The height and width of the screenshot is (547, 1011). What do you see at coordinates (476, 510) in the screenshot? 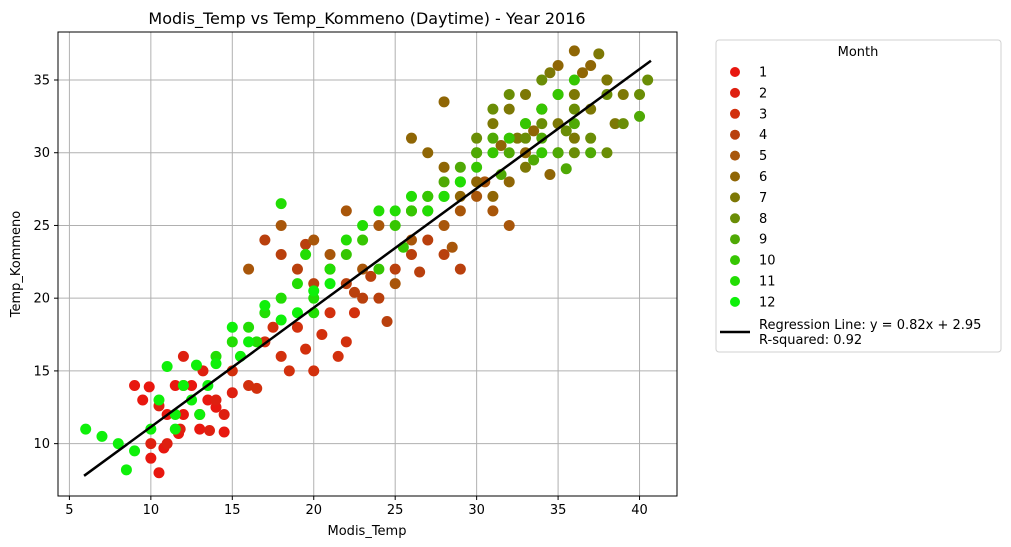
I see `x-tick-label: 30` at bounding box center [476, 510].